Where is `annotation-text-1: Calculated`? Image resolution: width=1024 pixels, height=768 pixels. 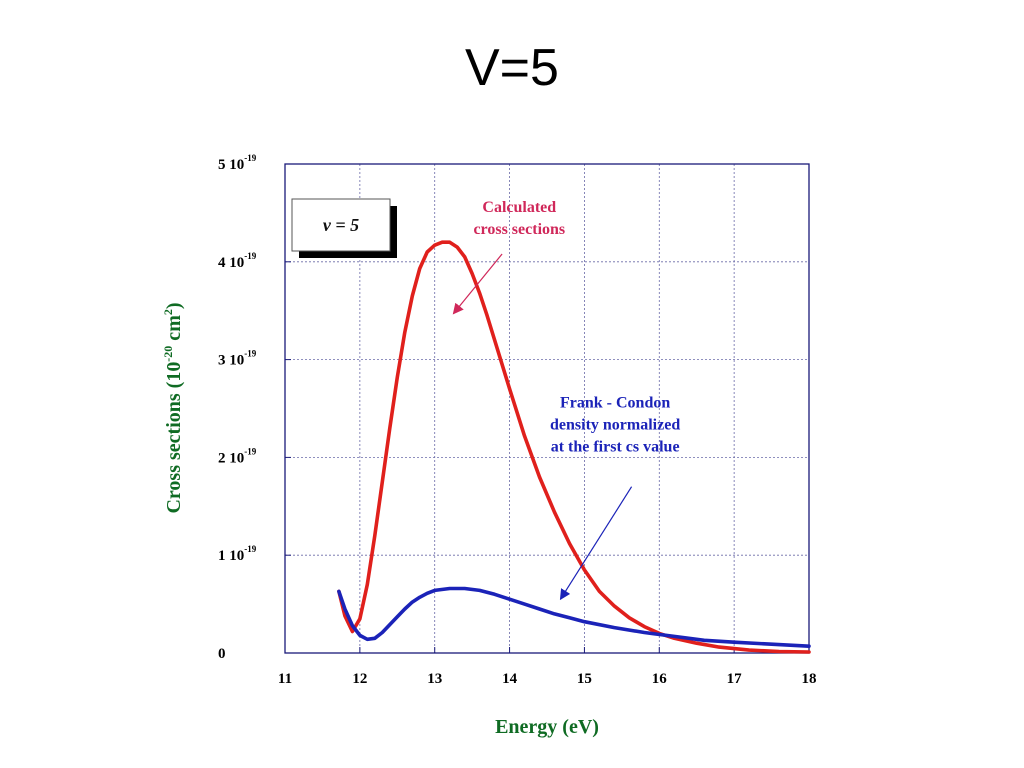 annotation-text-1: Calculated is located at coordinates (519, 207).